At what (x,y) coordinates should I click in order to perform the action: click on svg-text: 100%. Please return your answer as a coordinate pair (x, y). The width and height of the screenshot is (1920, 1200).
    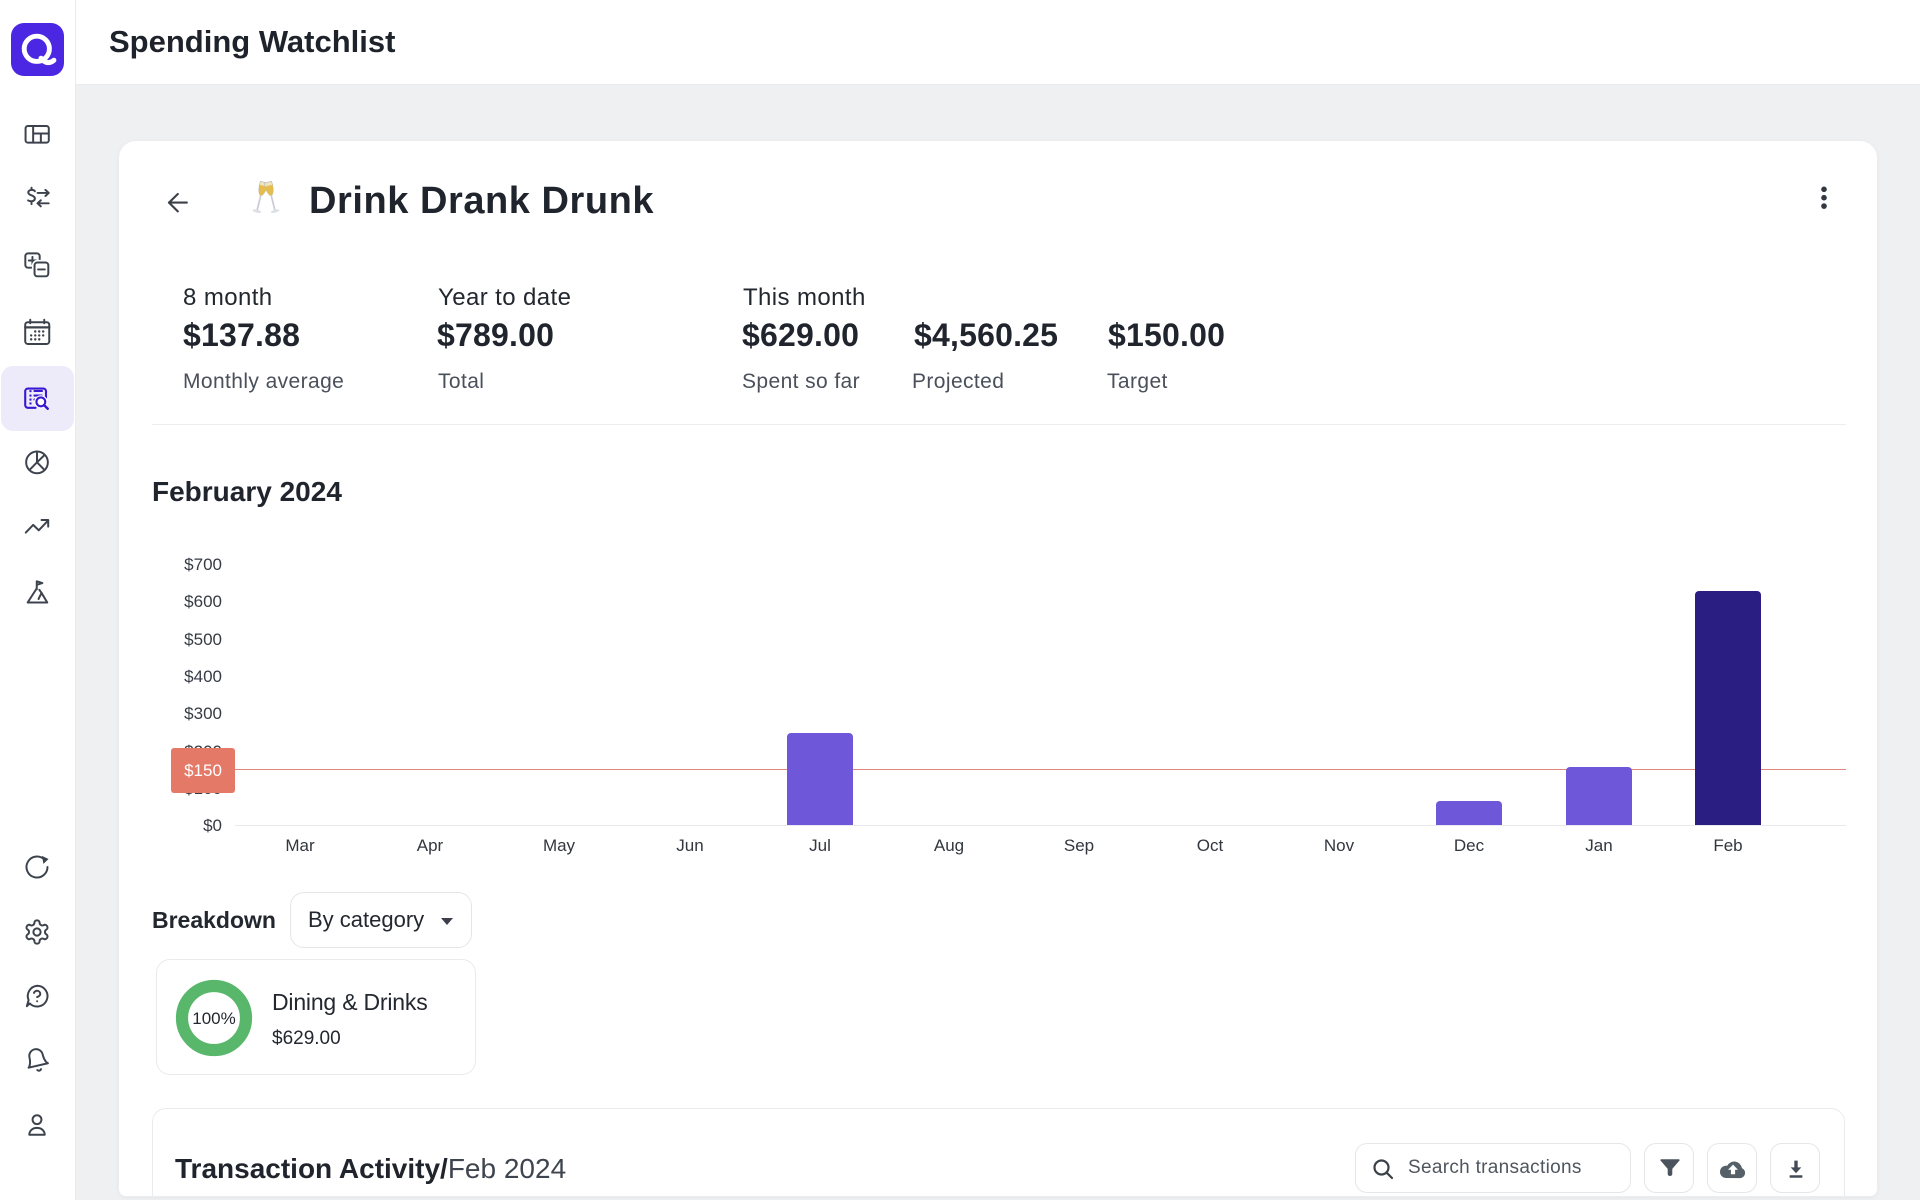
    Looking at the image, I should click on (213, 1018).